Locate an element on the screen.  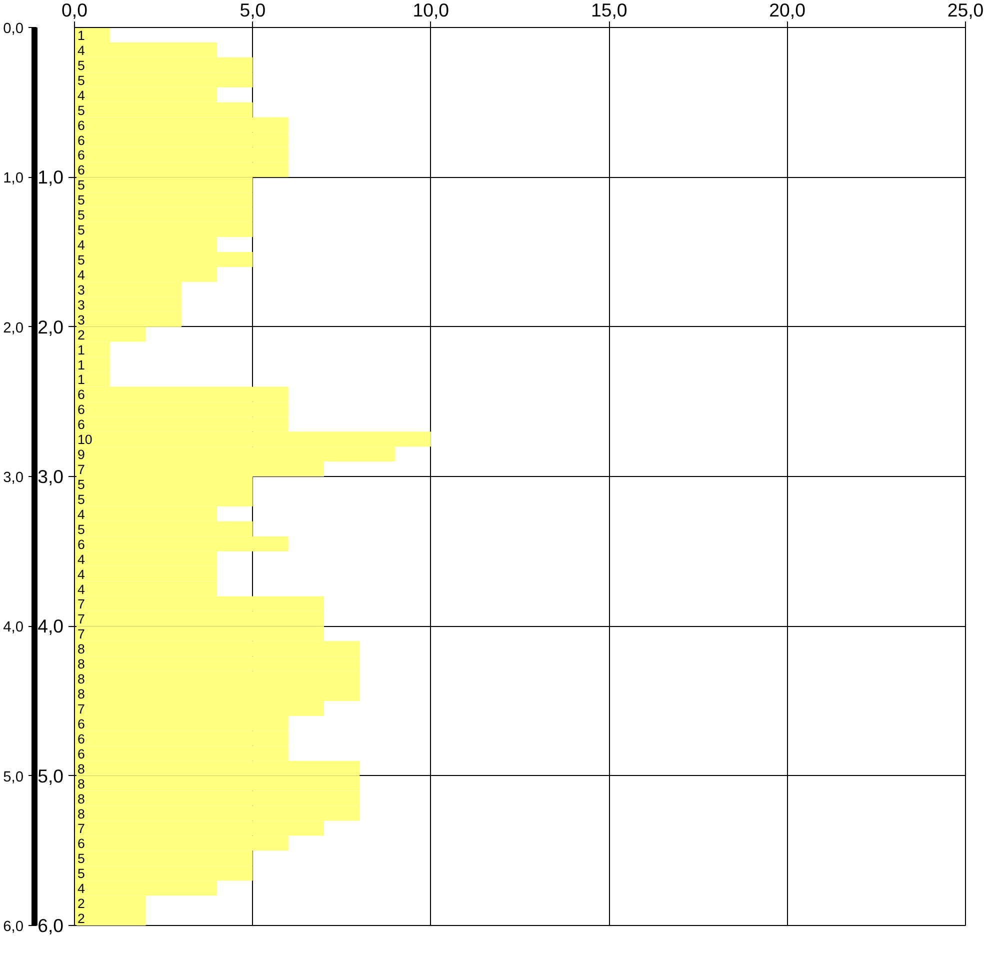
x-tick-label: 15,0 is located at coordinates (609, 10).